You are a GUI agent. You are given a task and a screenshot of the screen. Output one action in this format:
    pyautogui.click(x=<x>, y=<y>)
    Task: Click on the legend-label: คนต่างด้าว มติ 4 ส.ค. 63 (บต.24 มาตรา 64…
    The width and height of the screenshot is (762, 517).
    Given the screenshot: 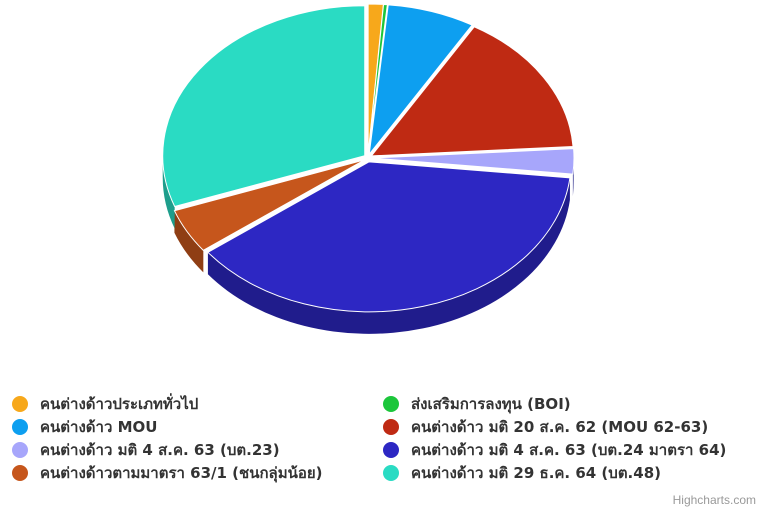 What is the action you would take?
    pyautogui.click(x=569, y=450)
    